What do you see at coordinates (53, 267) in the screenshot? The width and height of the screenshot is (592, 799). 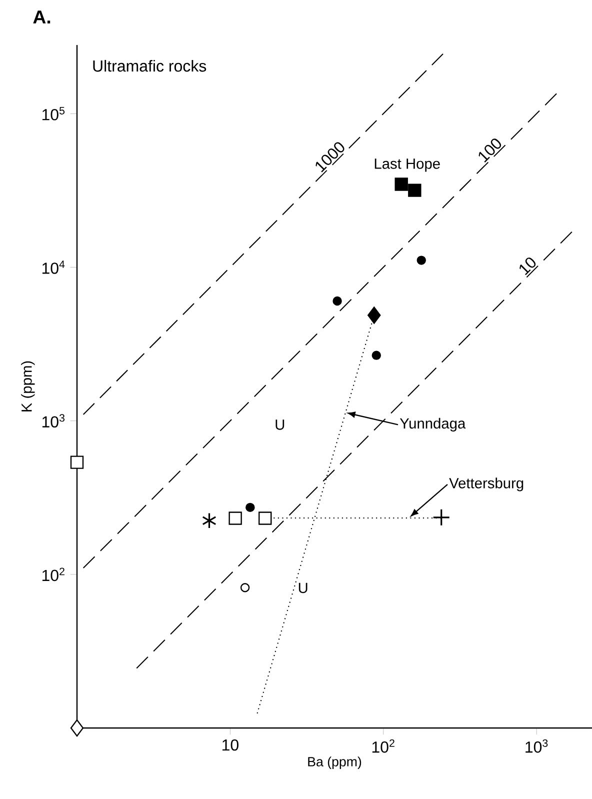 I see `y-tick-label: 10$^{4}$` at bounding box center [53, 267].